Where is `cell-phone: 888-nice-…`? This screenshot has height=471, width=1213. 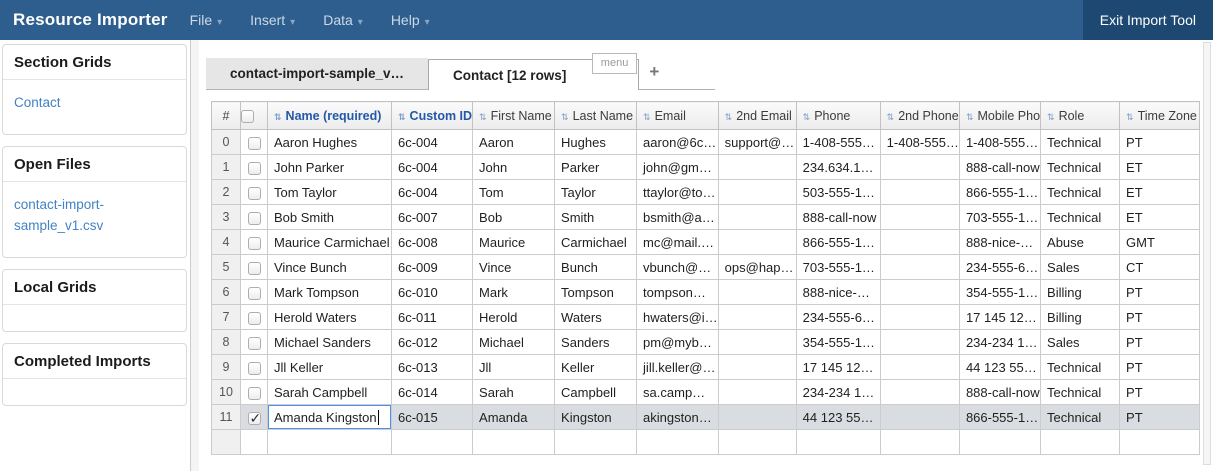 cell-phone: 888-nice-… is located at coordinates (838, 292).